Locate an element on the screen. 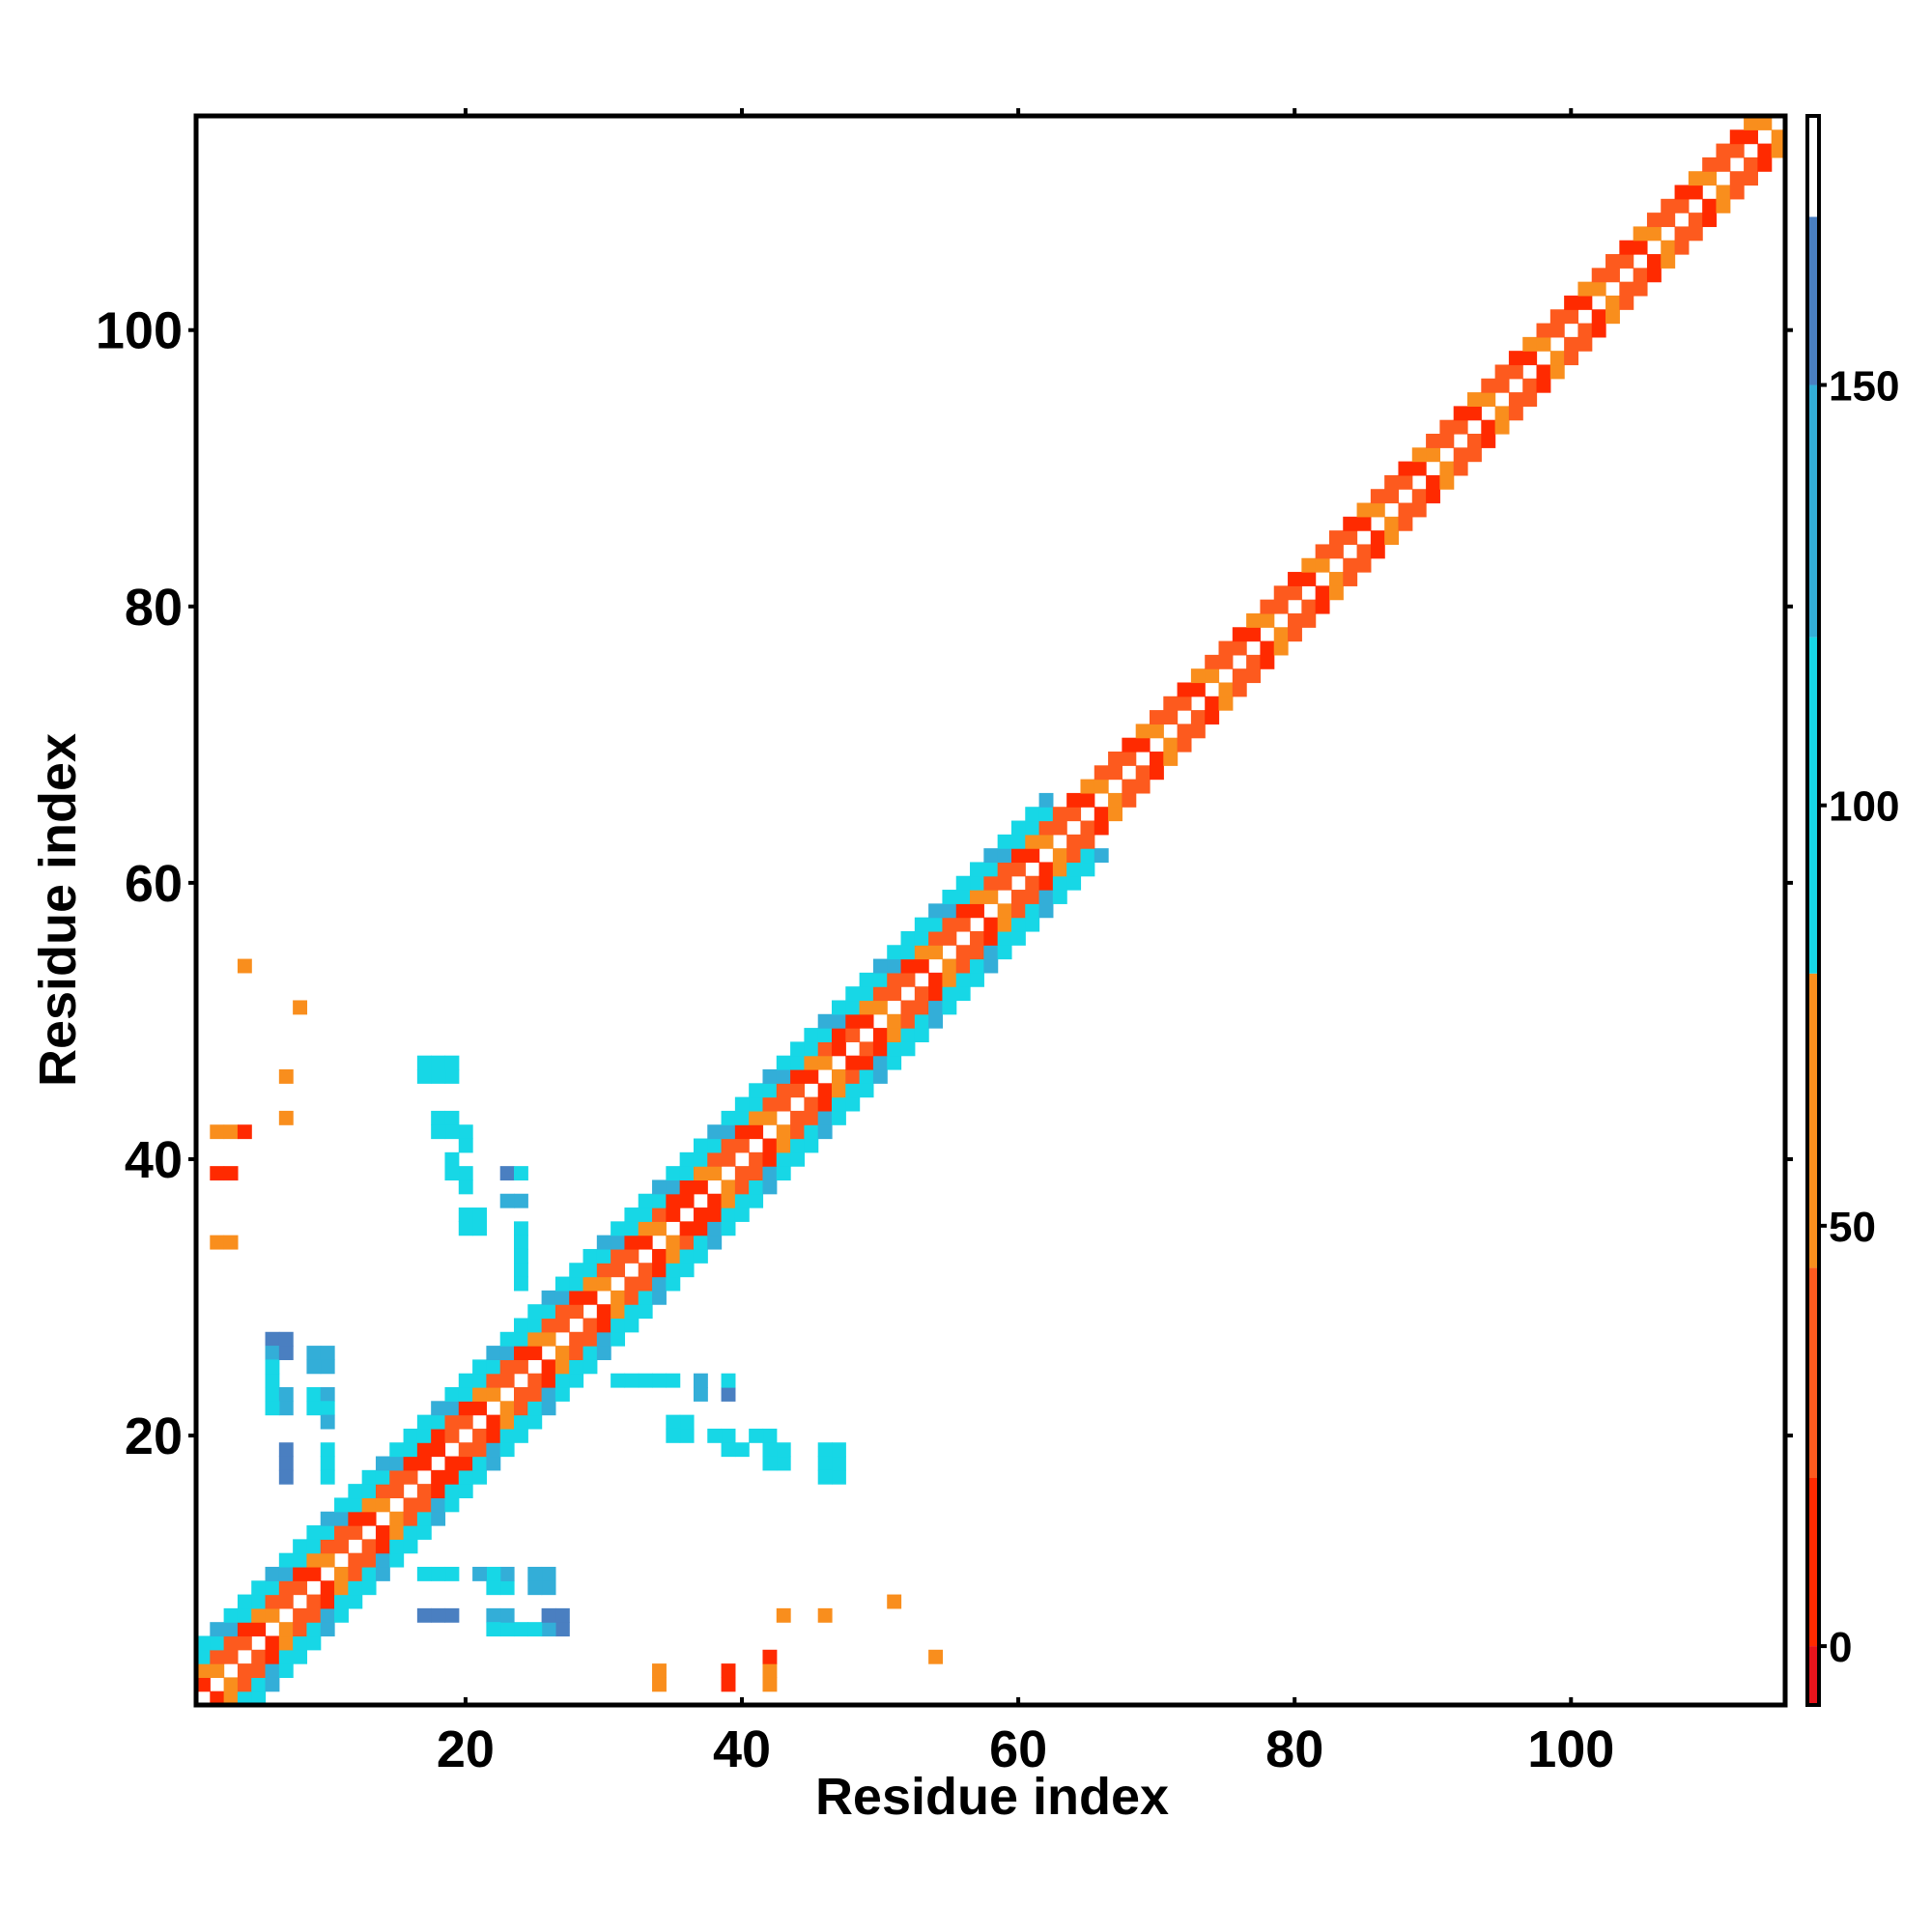  colorbar-tick-label: 50 is located at coordinates (1852, 1227).